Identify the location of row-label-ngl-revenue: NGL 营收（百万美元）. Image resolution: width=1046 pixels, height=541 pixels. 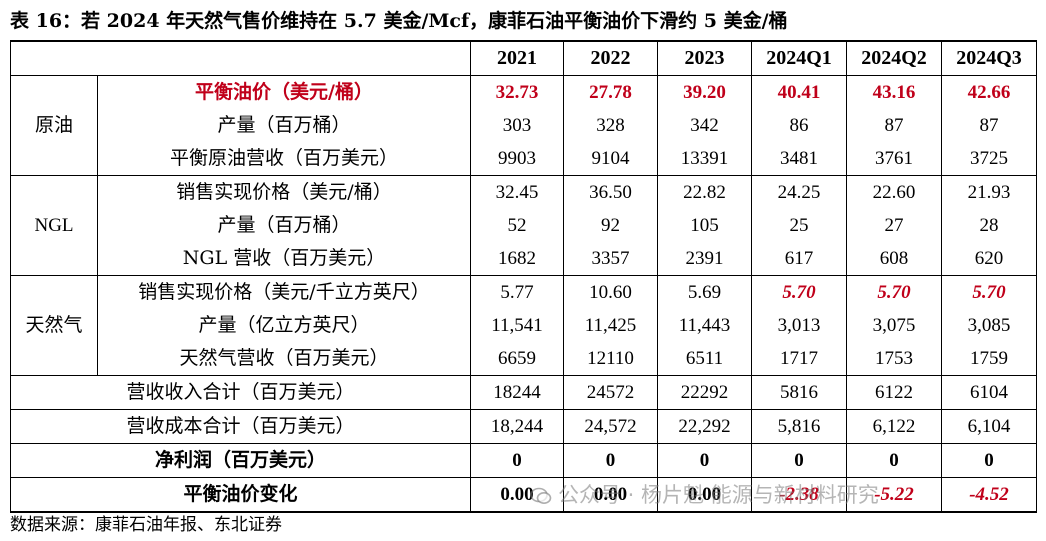
(284, 259).